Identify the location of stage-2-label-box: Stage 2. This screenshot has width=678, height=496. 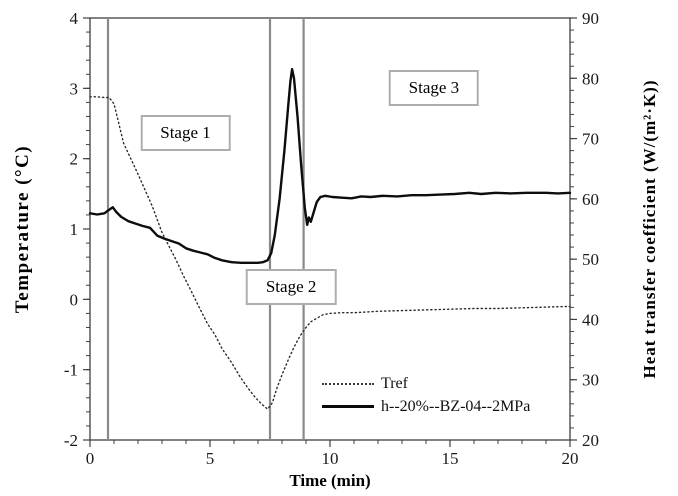
(291, 287).